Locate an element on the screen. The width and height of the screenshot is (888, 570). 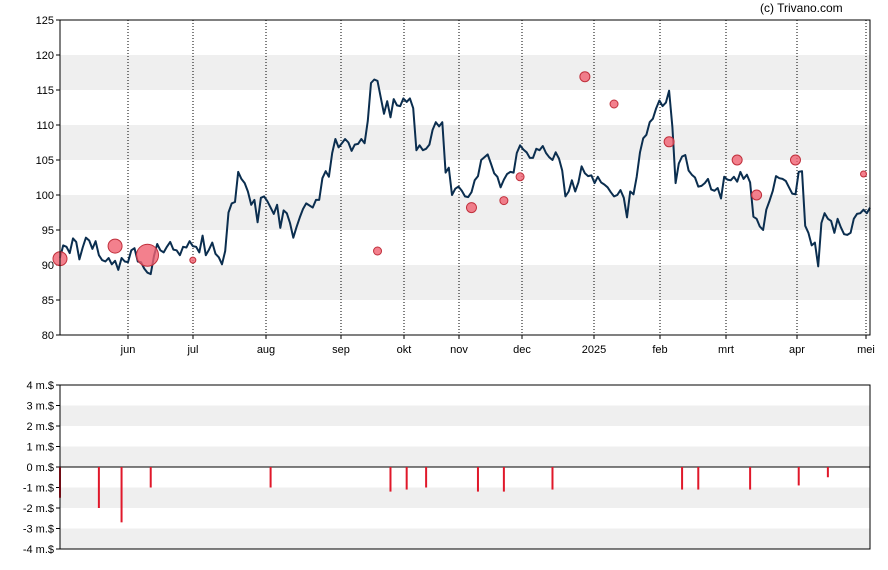
x-tick-label: dec is located at coordinates (522, 350).